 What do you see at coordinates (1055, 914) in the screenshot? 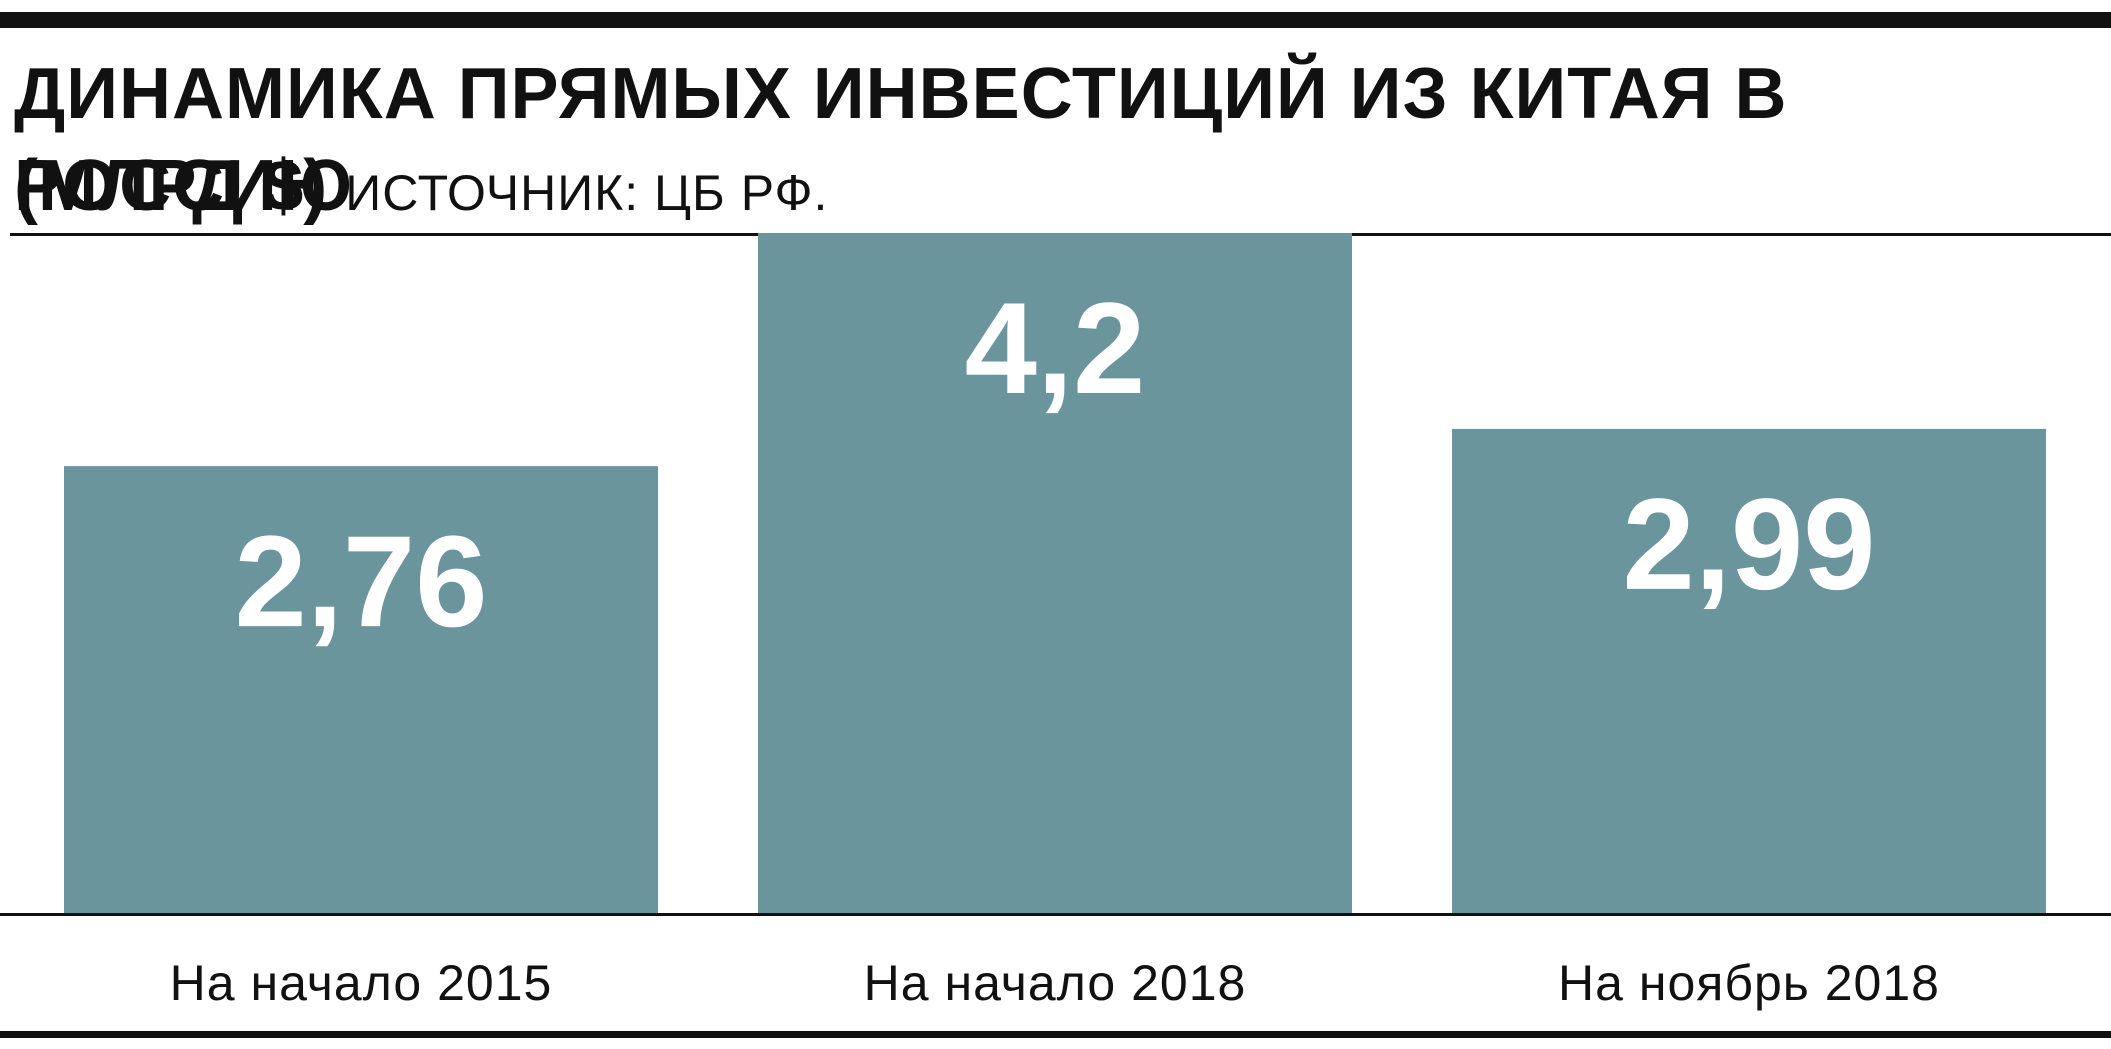
I see `baseline-axis` at bounding box center [1055, 914].